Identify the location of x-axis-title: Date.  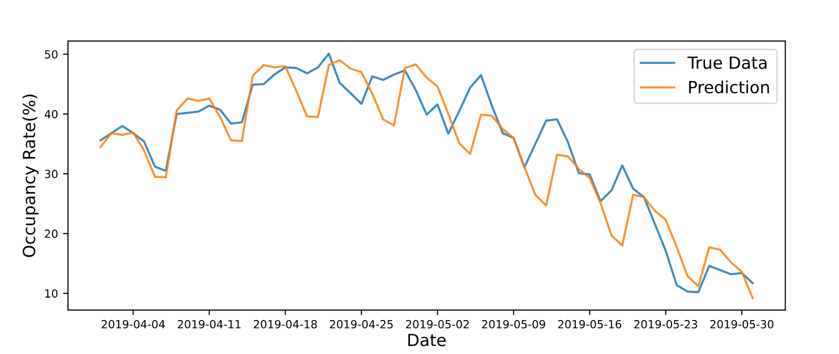
(427, 340).